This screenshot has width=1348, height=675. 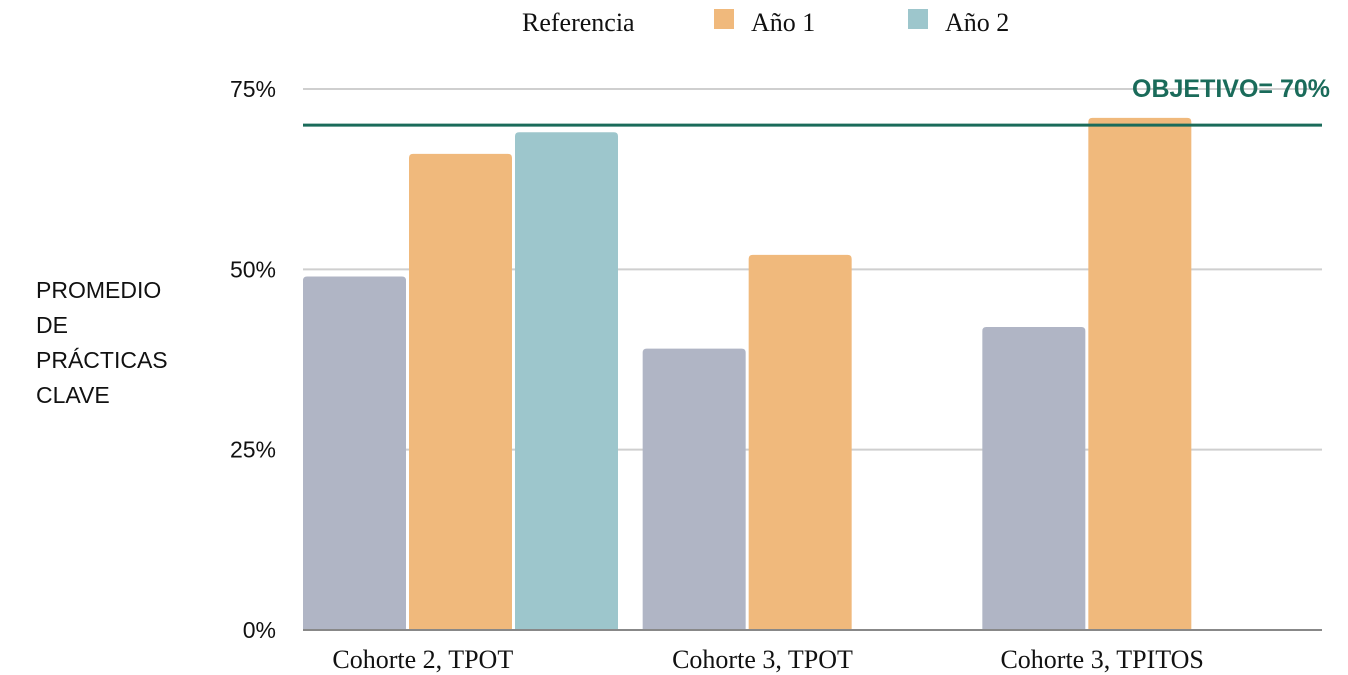 I want to click on legend: Referencia Año 1 Año 2, so click(x=765, y=22).